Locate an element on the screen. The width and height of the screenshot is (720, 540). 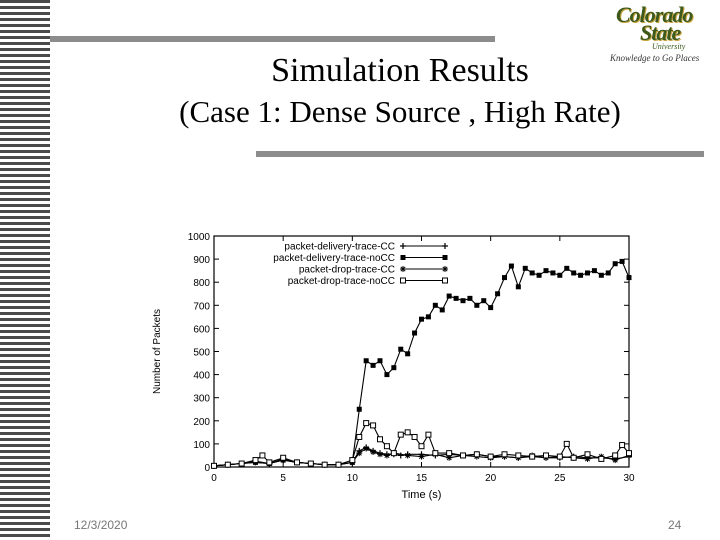
logo-tagline: Knowledge to Go Places is located at coordinates (655, 58).